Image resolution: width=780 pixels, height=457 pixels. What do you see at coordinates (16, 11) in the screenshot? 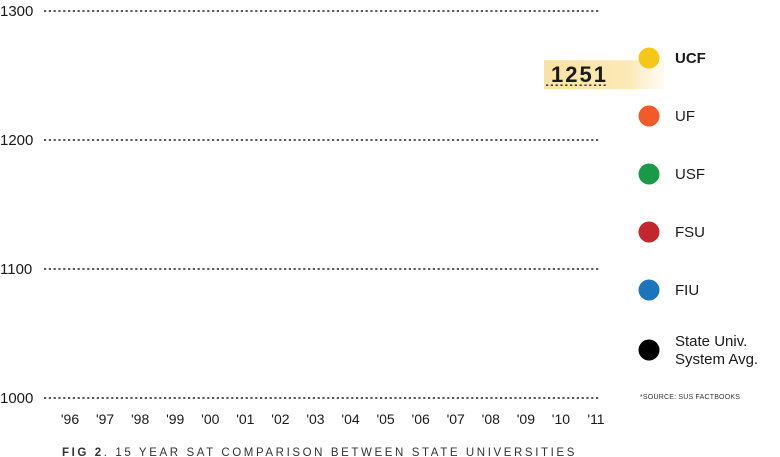
I see `y-tick-label: 1300` at bounding box center [16, 11].